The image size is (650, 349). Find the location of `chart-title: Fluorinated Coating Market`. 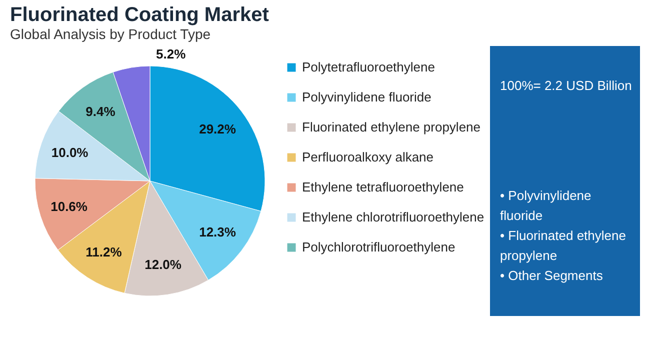

chart-title: Fluorinated Coating Market is located at coordinates (140, 15).